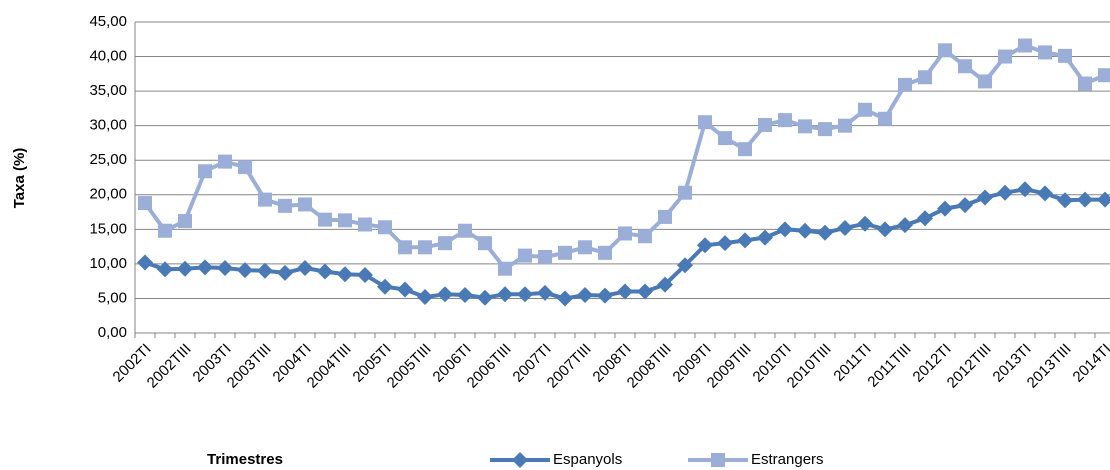 This screenshot has height=470, width=1110. What do you see at coordinates (1049, 366) in the screenshot?
I see `x-tick-label: 2013TIII` at bounding box center [1049, 366].